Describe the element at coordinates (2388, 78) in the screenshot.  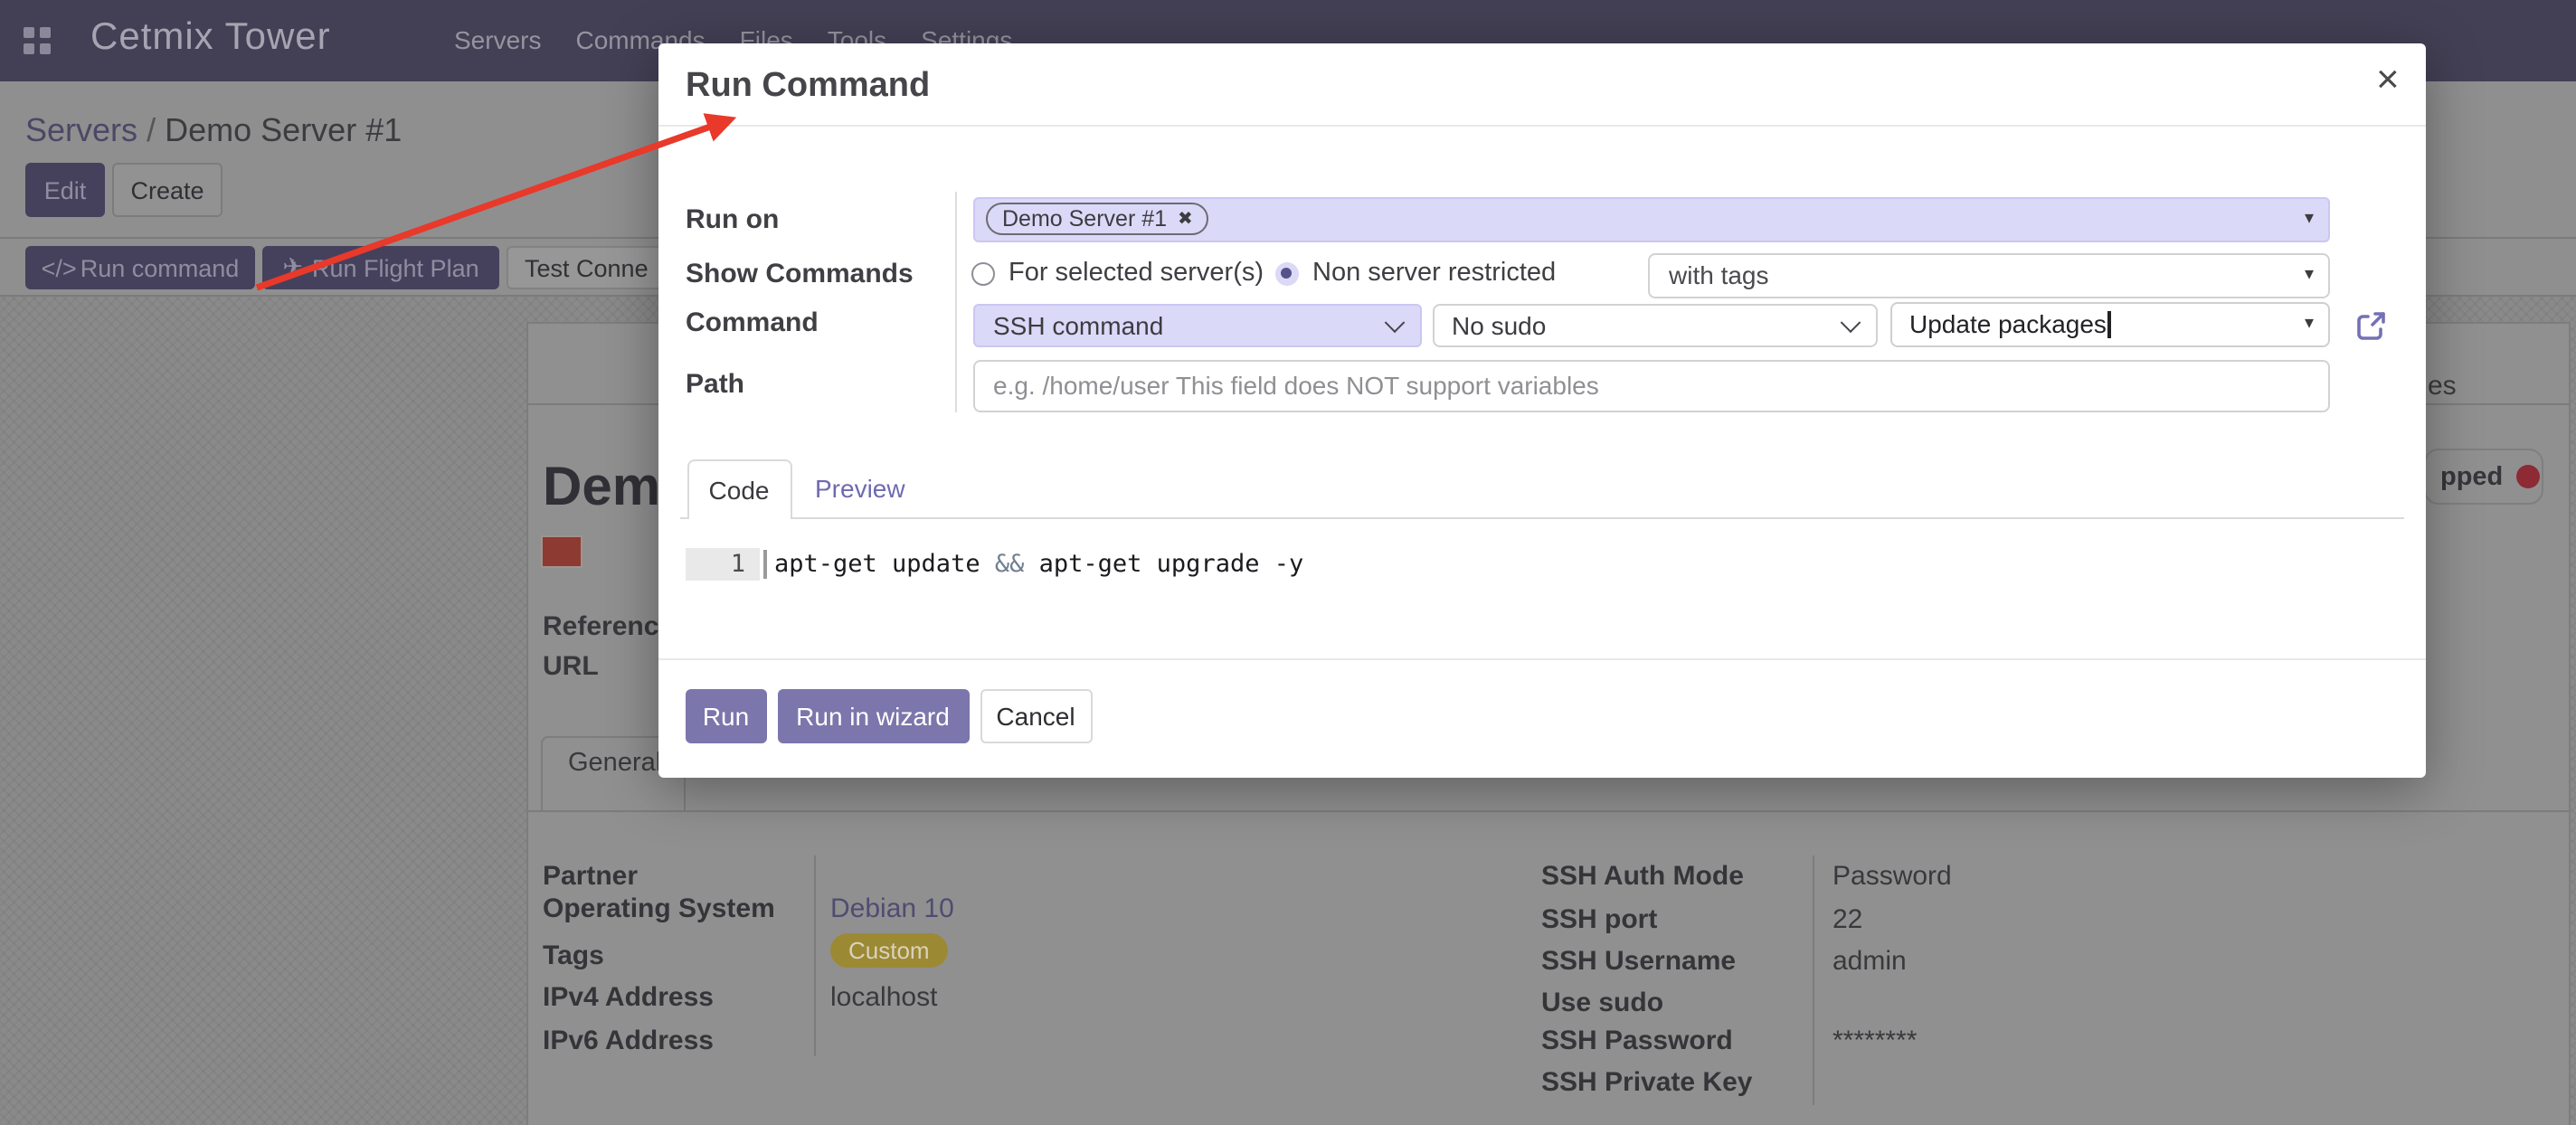
I see `close-icon: ×` at that location.